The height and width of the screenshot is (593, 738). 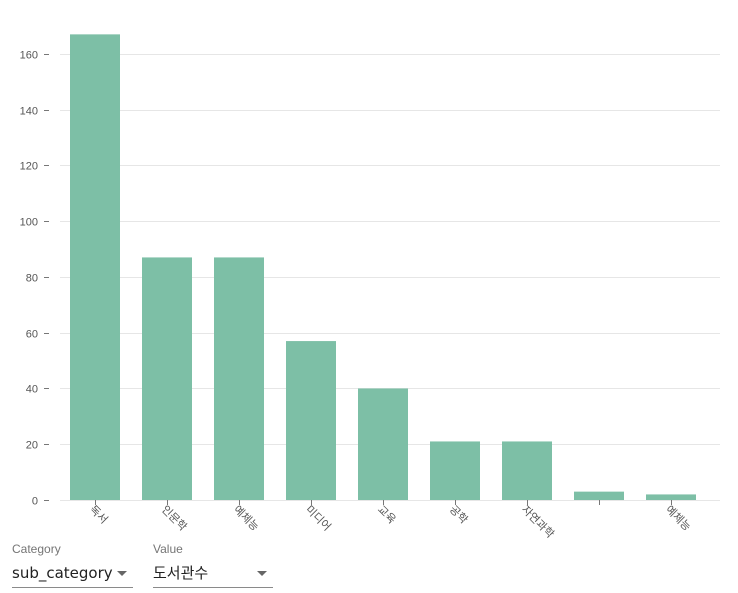 What do you see at coordinates (181, 573) in the screenshot?
I see `value-value: 도서관수` at bounding box center [181, 573].